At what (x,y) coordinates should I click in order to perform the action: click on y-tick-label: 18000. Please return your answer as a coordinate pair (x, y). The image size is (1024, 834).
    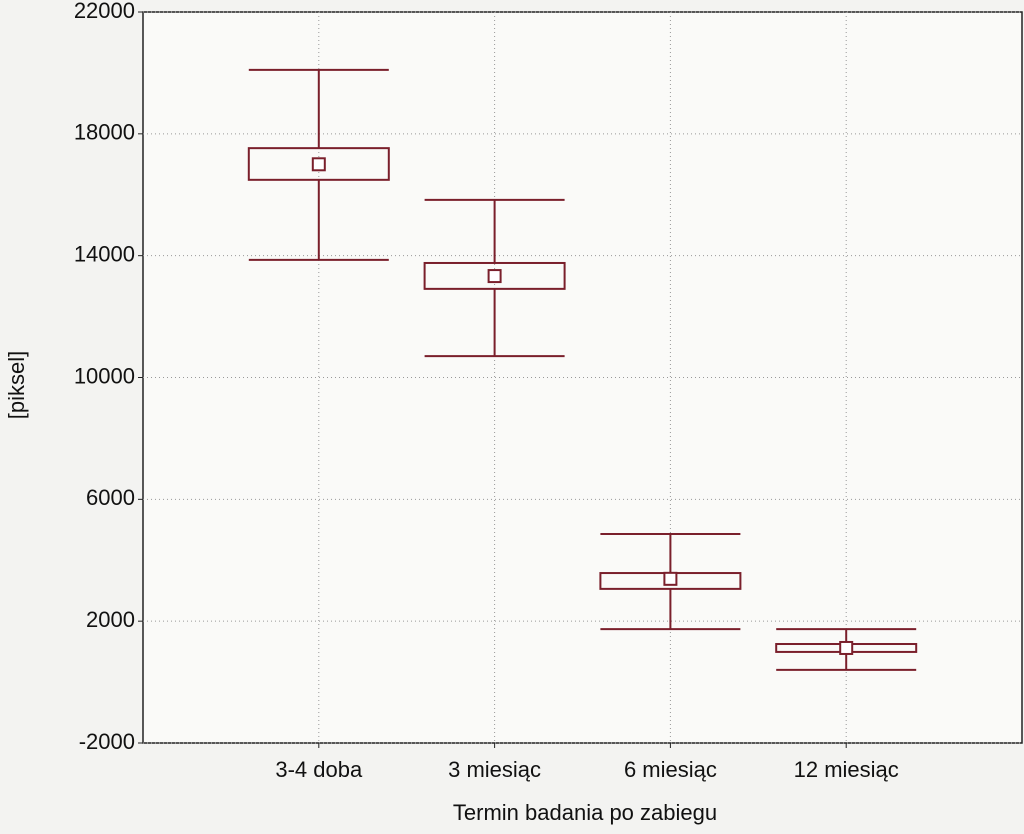
    Looking at the image, I should click on (104, 132).